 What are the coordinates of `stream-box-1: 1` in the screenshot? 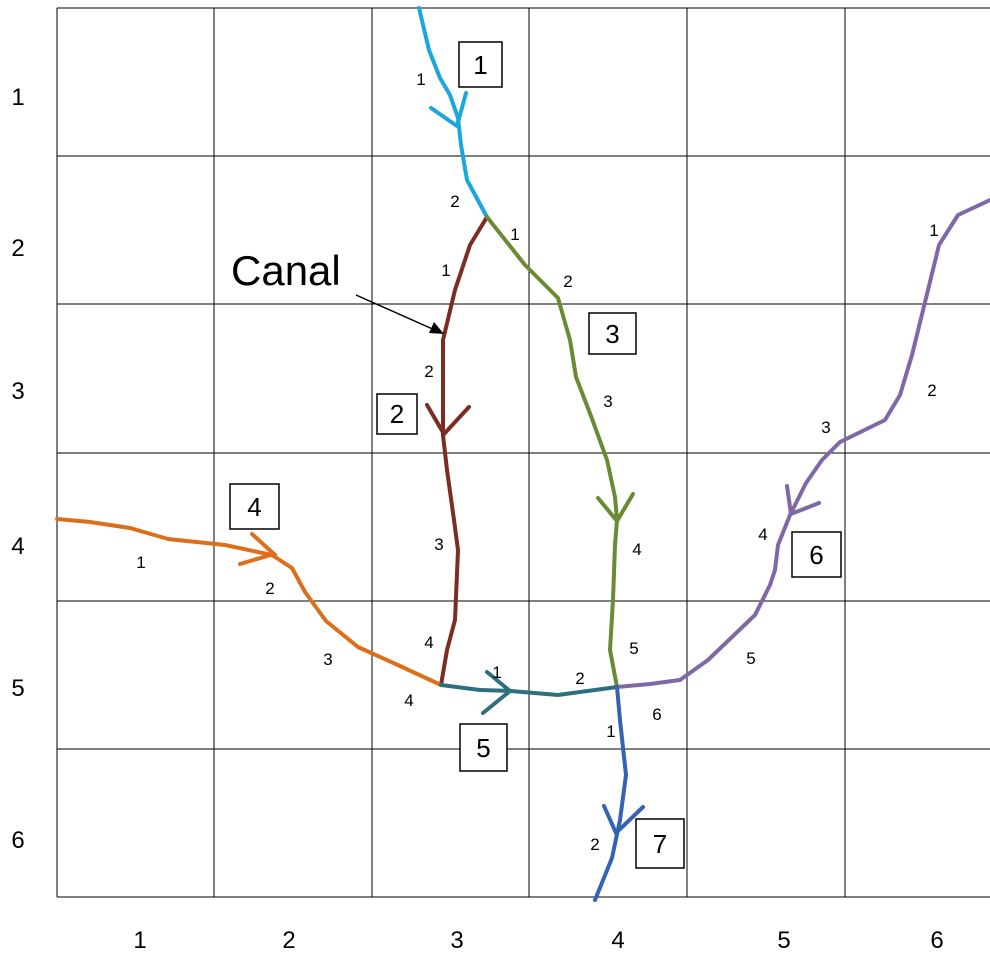 It's located at (480, 64).